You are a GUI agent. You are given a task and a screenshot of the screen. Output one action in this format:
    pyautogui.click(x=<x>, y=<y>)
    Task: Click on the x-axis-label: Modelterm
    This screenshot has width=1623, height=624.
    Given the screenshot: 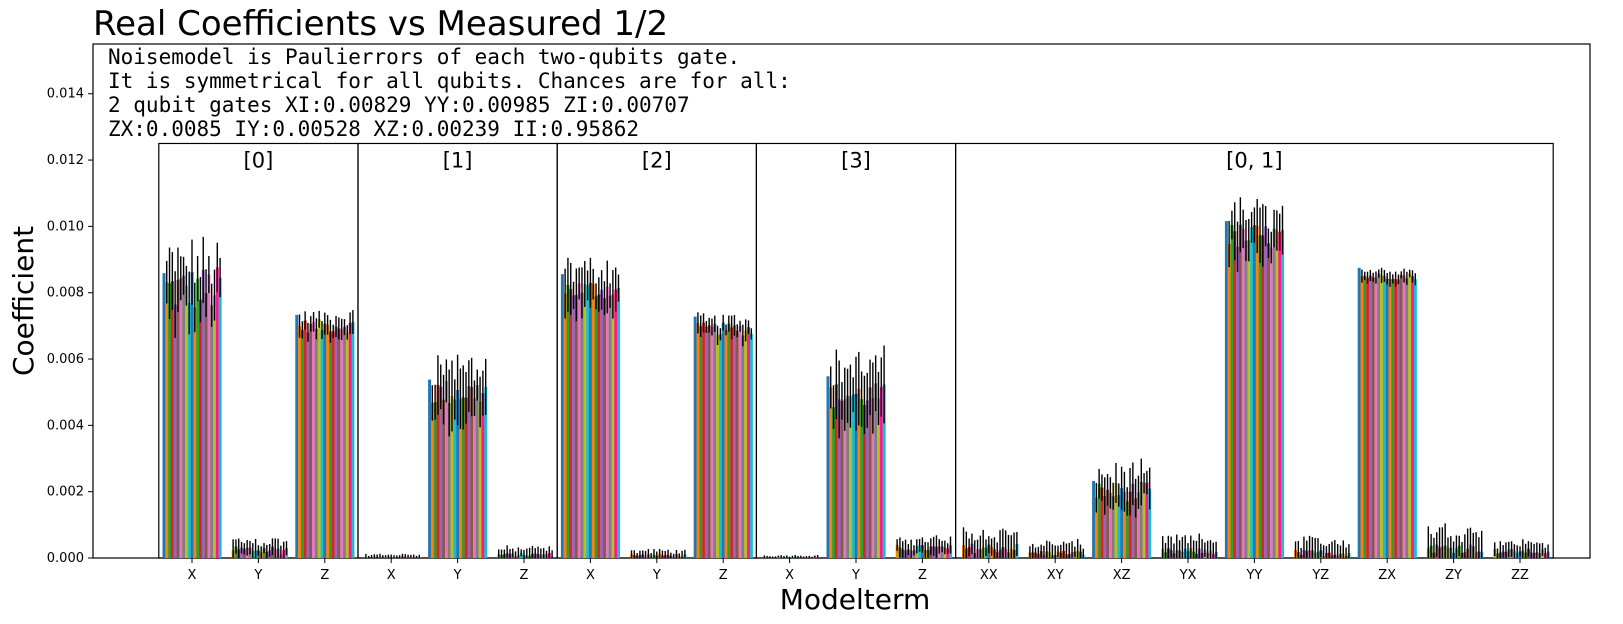 What is the action you would take?
    pyautogui.click(x=855, y=599)
    